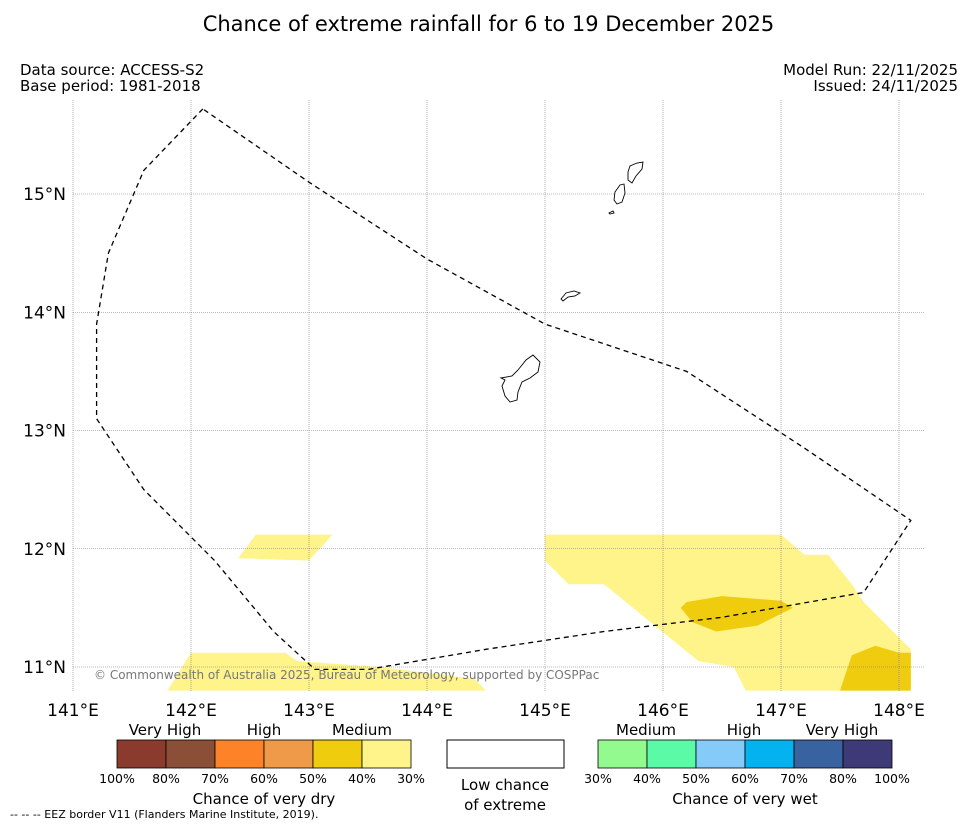 This screenshot has height=827, width=977. I want to click on legend-wet-title: Chance of very wet, so click(745, 799).